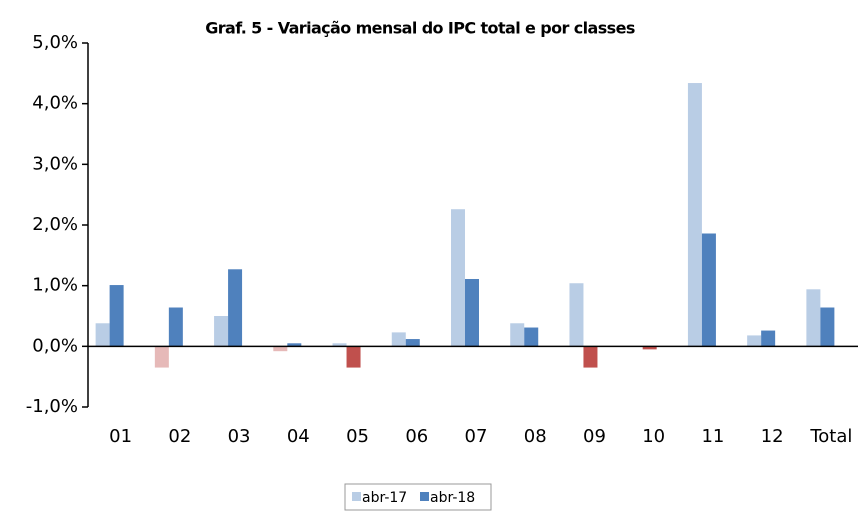  What do you see at coordinates (594, 436) in the screenshot?
I see `x-tick-label: 09` at bounding box center [594, 436].